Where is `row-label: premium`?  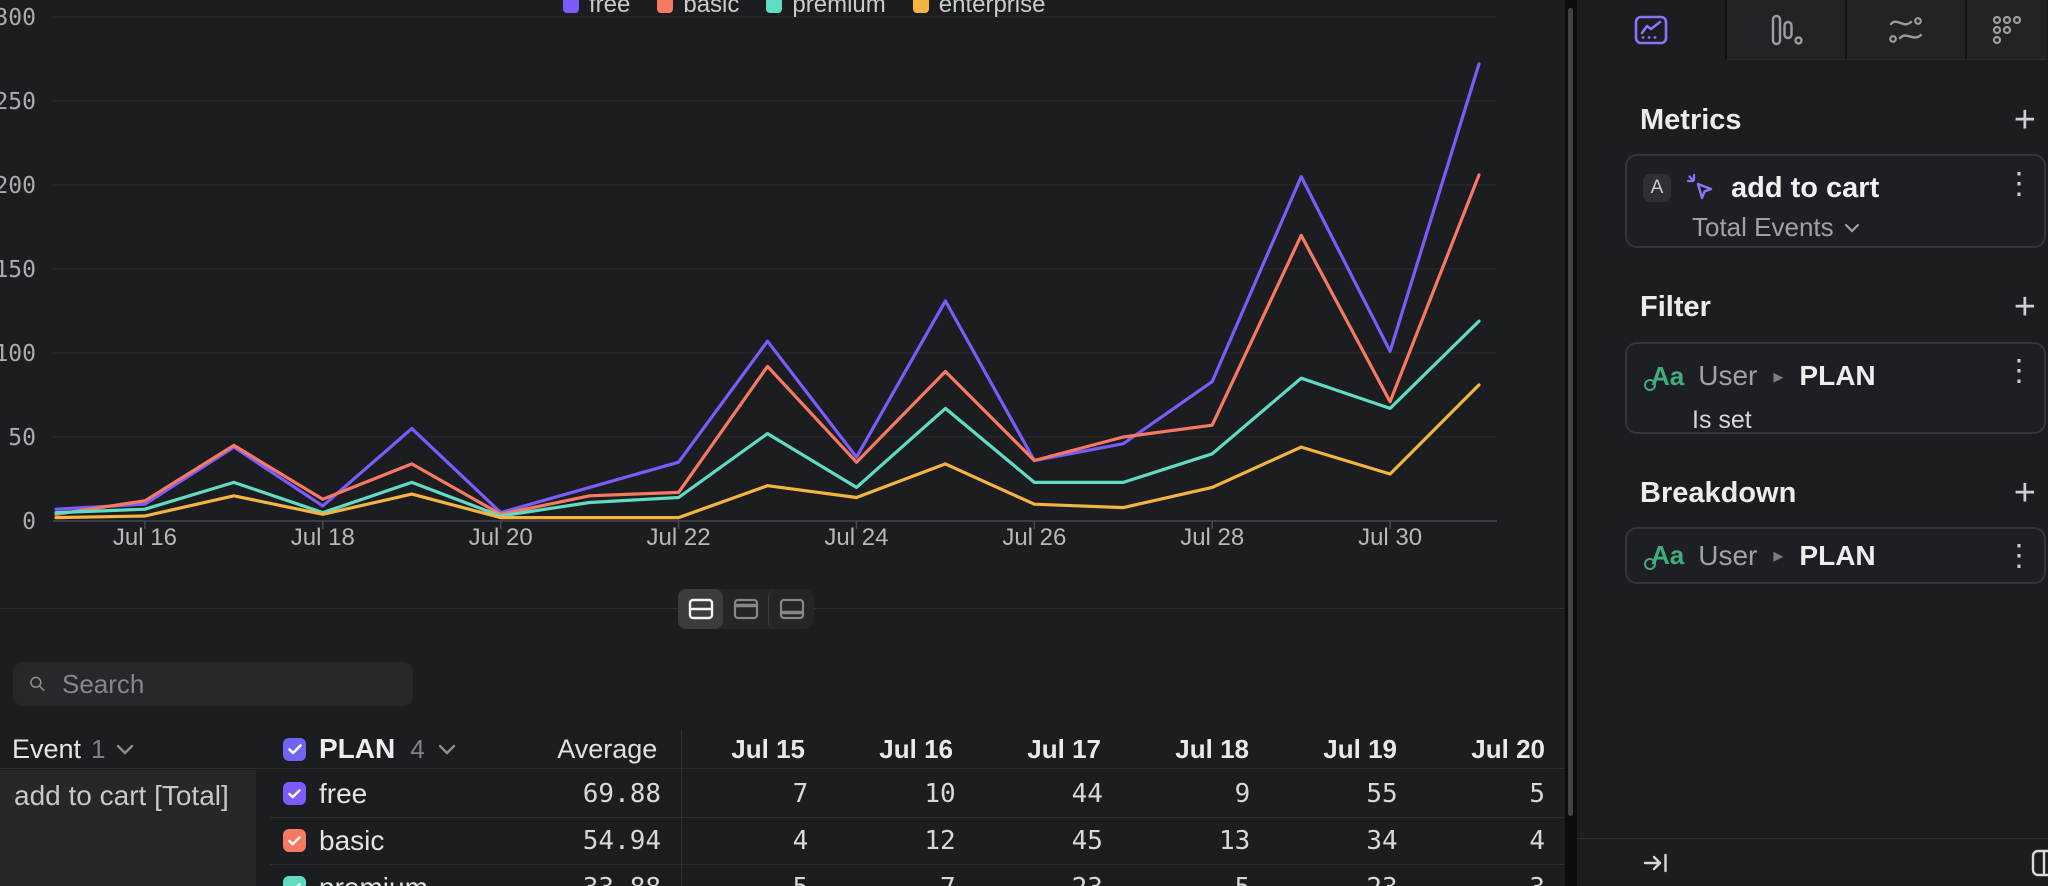
row-label: premium is located at coordinates (373, 879).